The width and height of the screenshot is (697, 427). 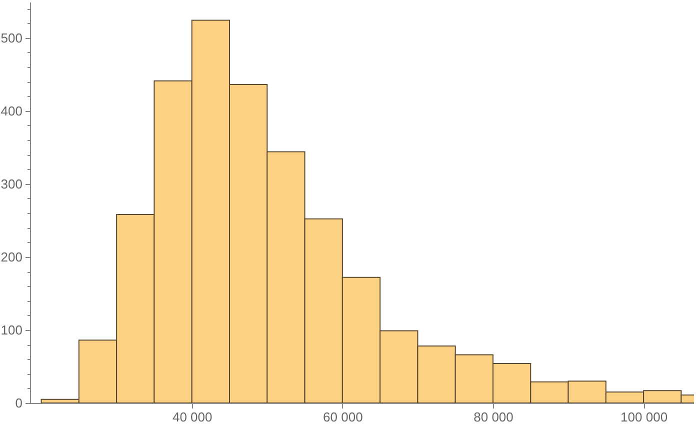 What do you see at coordinates (343, 417) in the screenshot?
I see `x-tick-label: 60 000` at bounding box center [343, 417].